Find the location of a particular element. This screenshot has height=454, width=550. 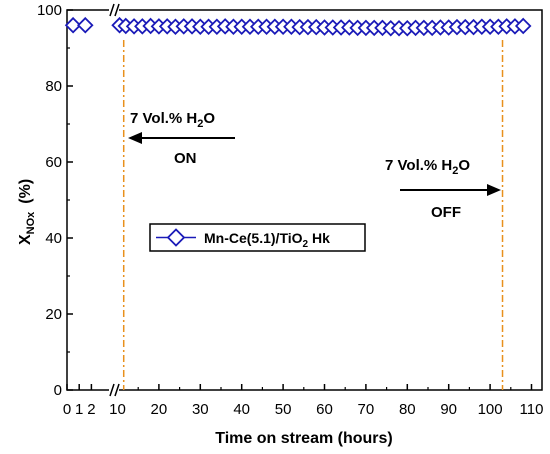

x-tick-label: 2 is located at coordinates (91, 409).